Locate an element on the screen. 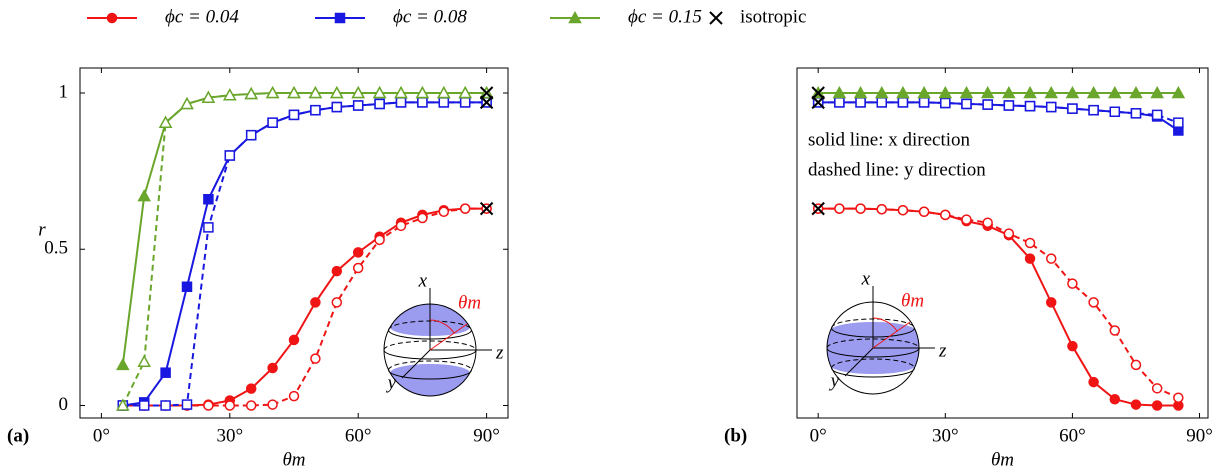  inset-angle-label: θm is located at coordinates (912, 300).